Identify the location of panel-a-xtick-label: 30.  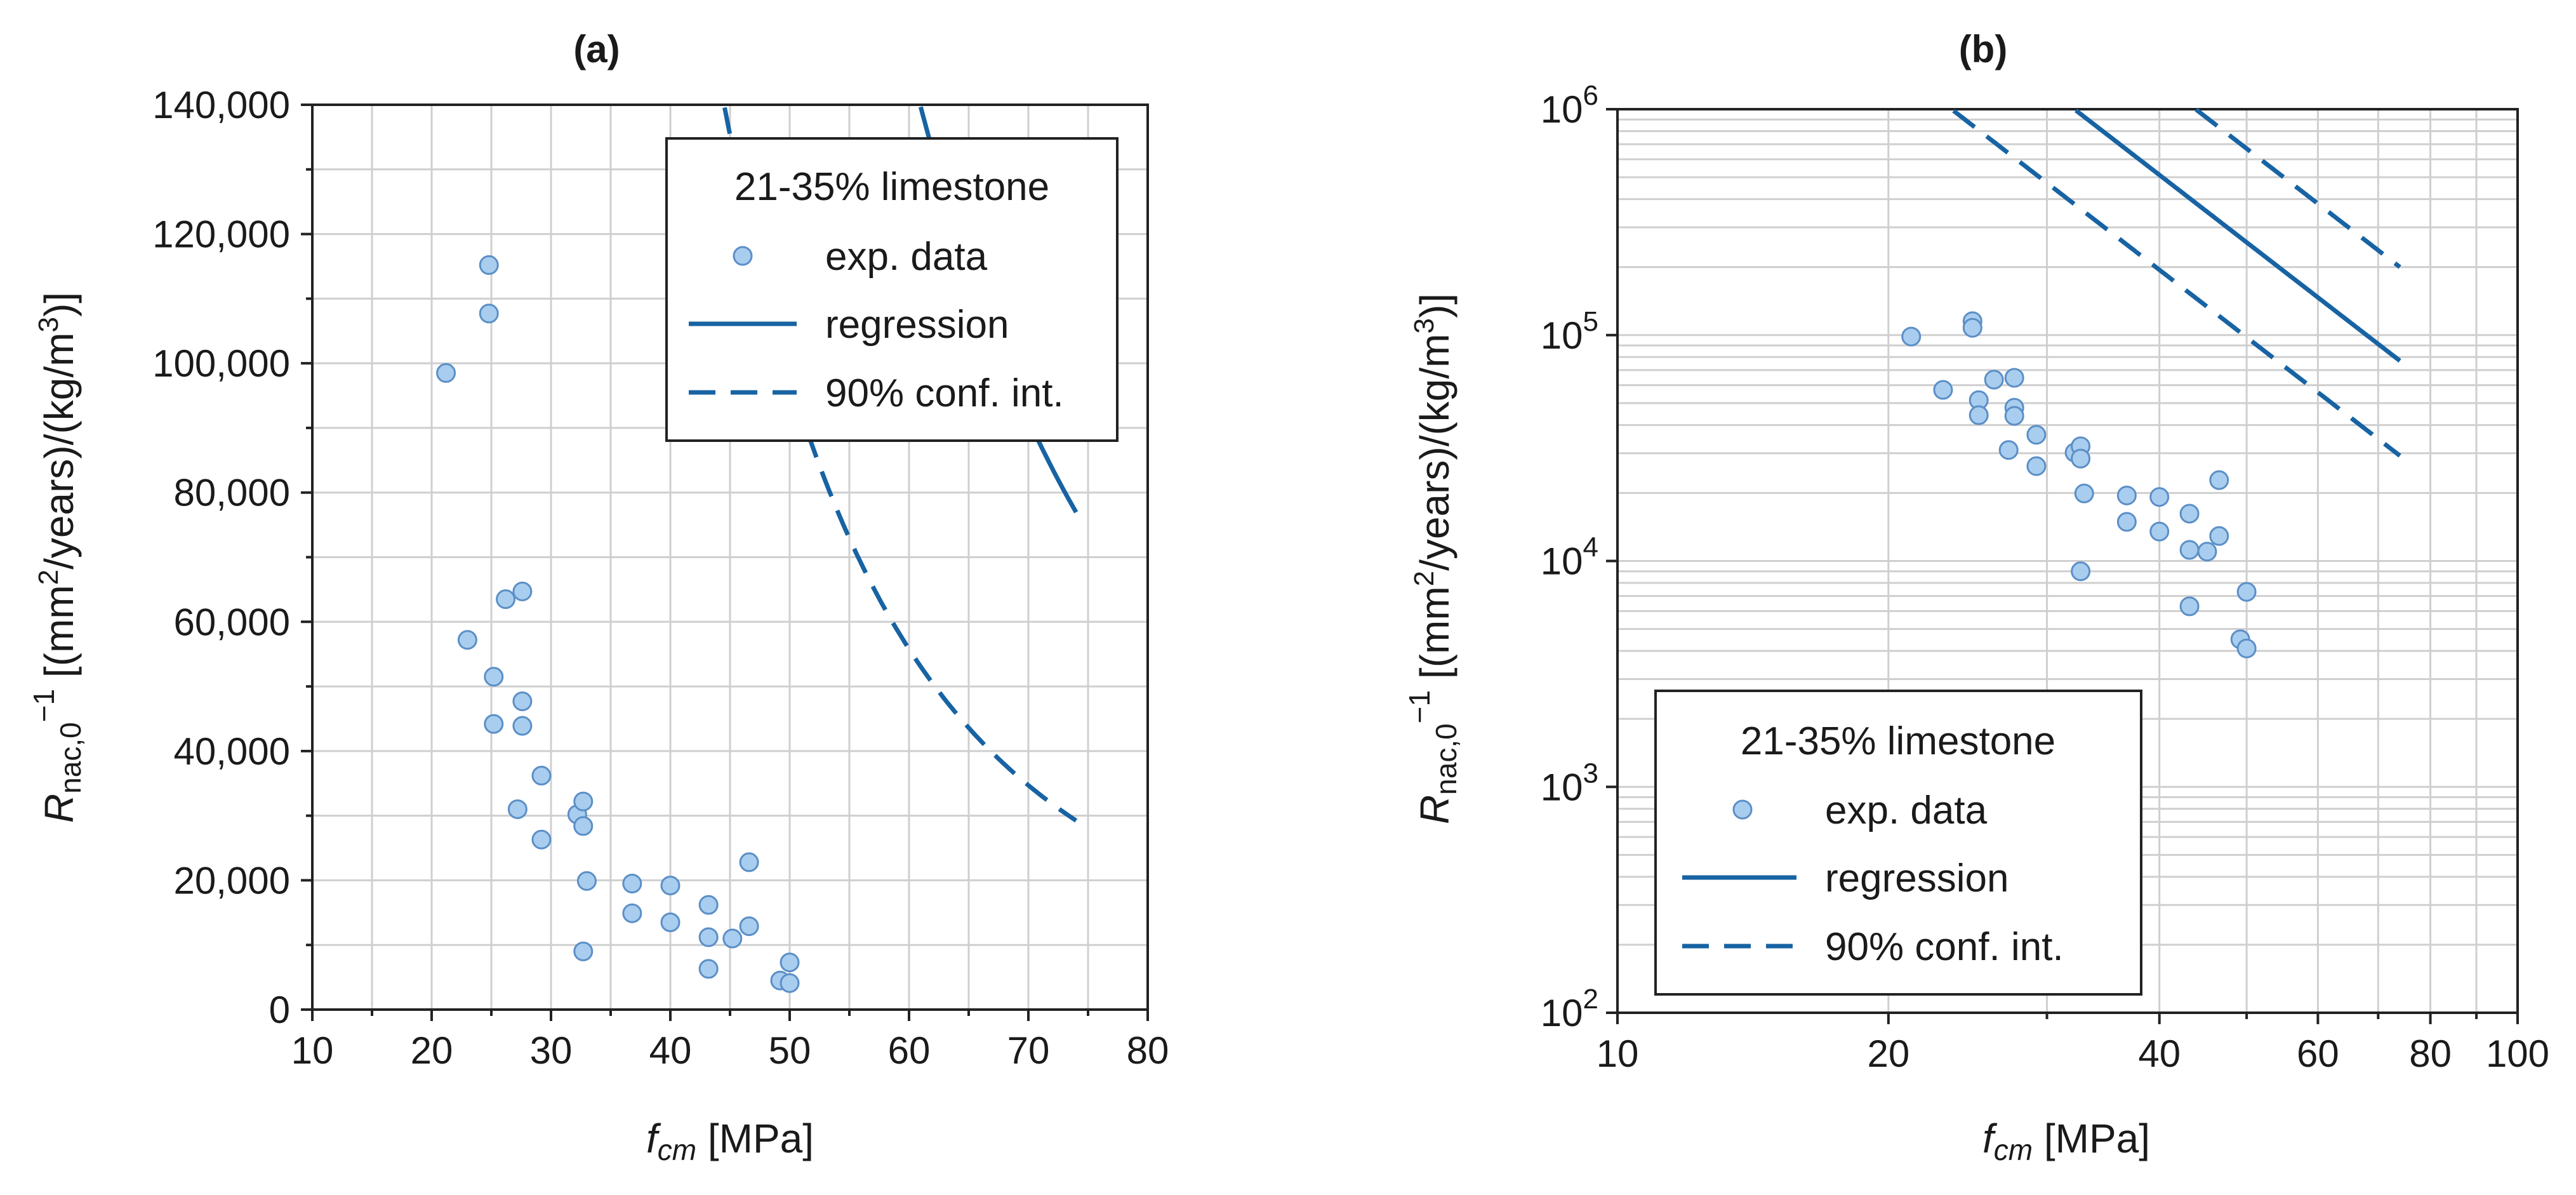
(551, 1050).